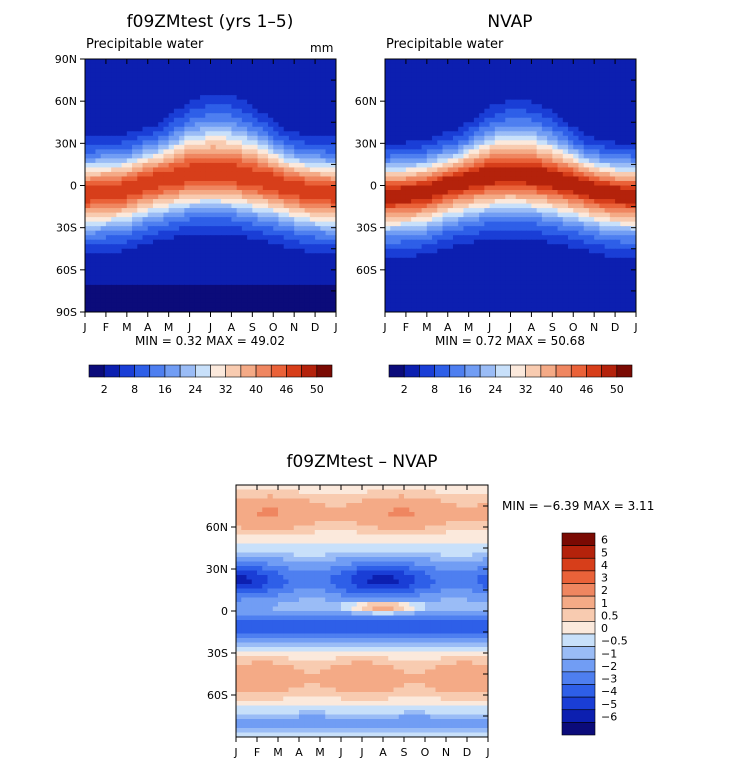 This screenshot has width=733, height=770. Describe the element at coordinates (509, 22) in the screenshot. I see `panel-nvap-title: NVAP` at that location.